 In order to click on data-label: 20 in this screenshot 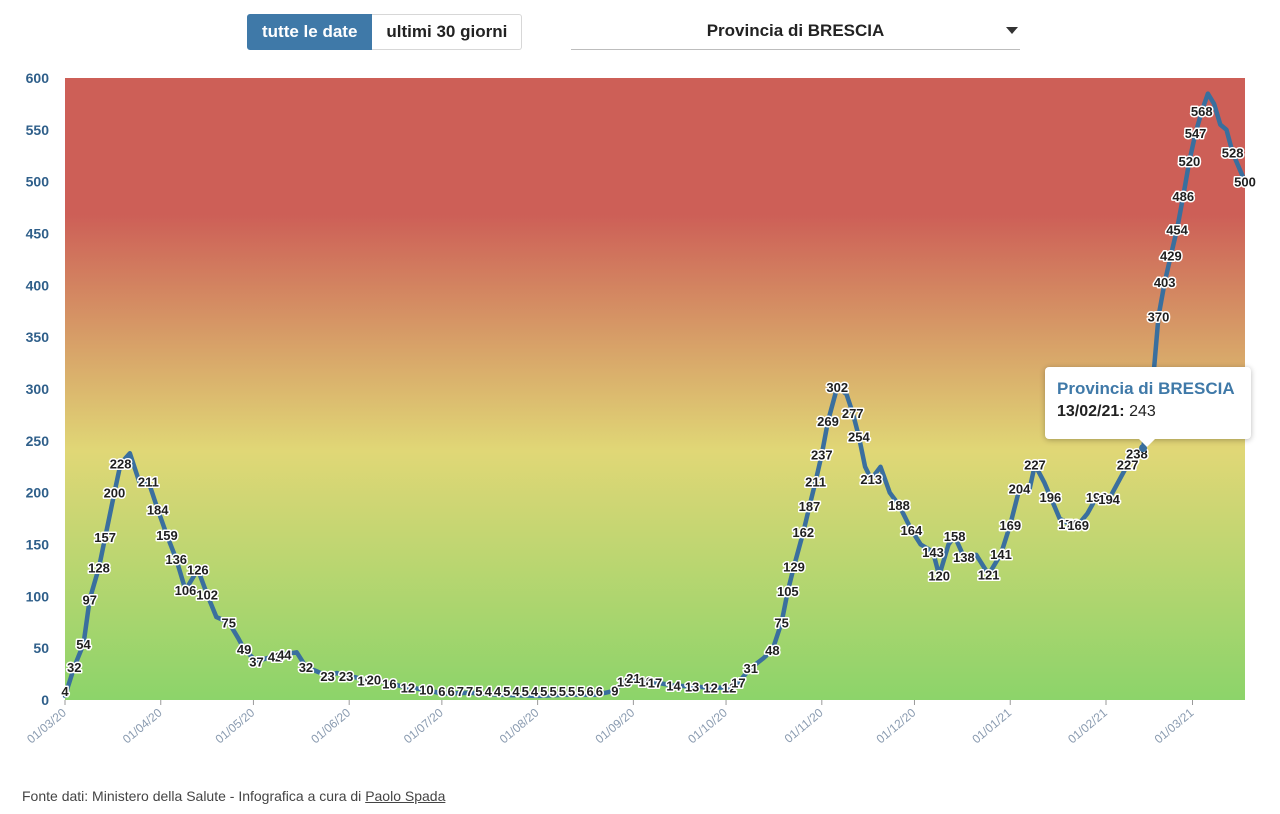, I will do `click(374, 679)`.